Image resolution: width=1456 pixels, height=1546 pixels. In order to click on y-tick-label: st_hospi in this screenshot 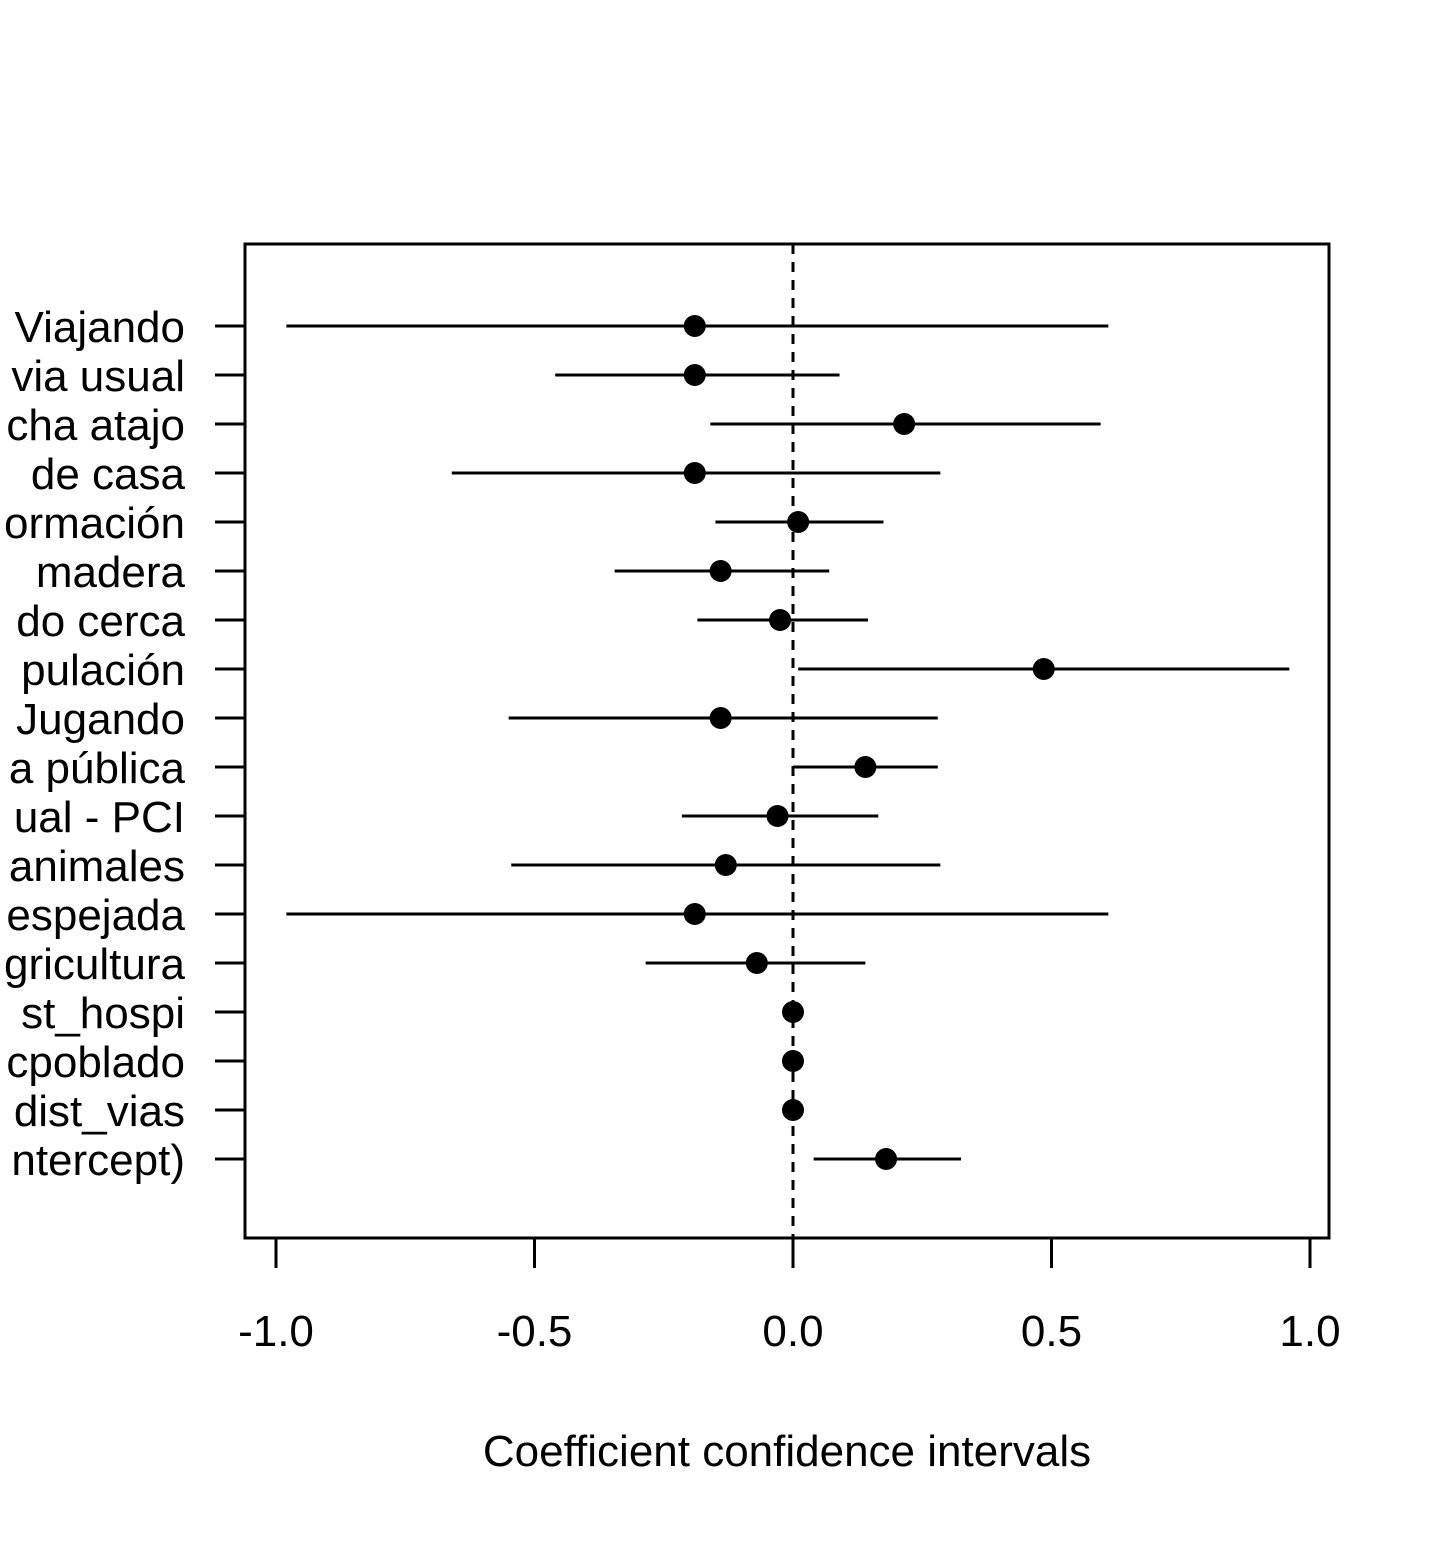, I will do `click(103, 1013)`.